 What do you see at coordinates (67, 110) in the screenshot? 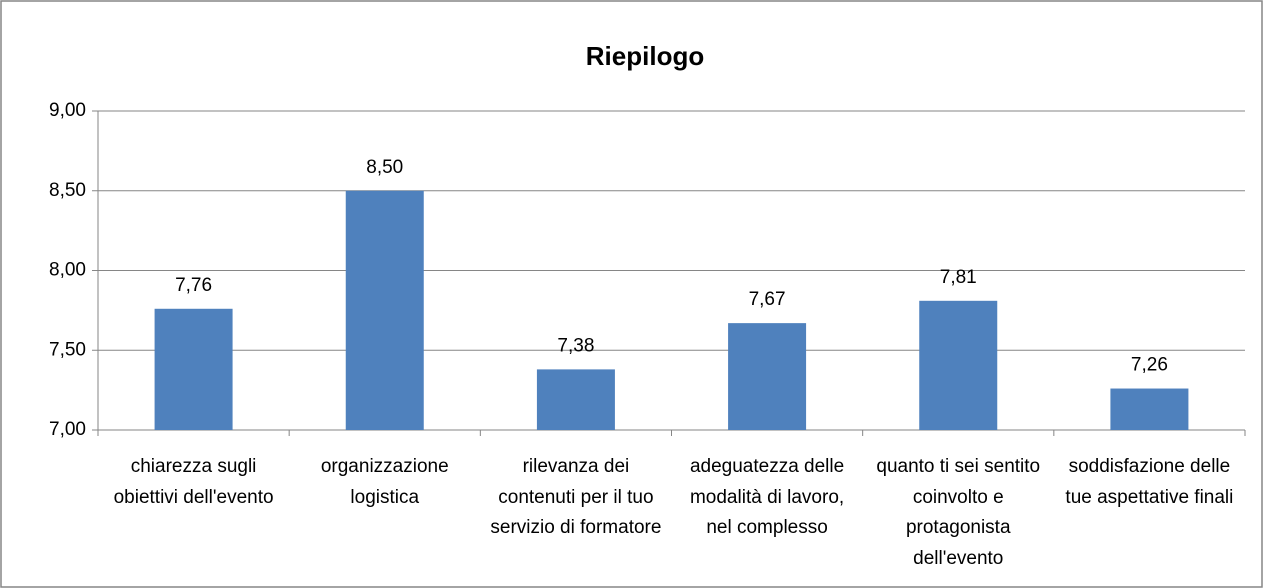
I see `y-tick-label: 9,00` at bounding box center [67, 110].